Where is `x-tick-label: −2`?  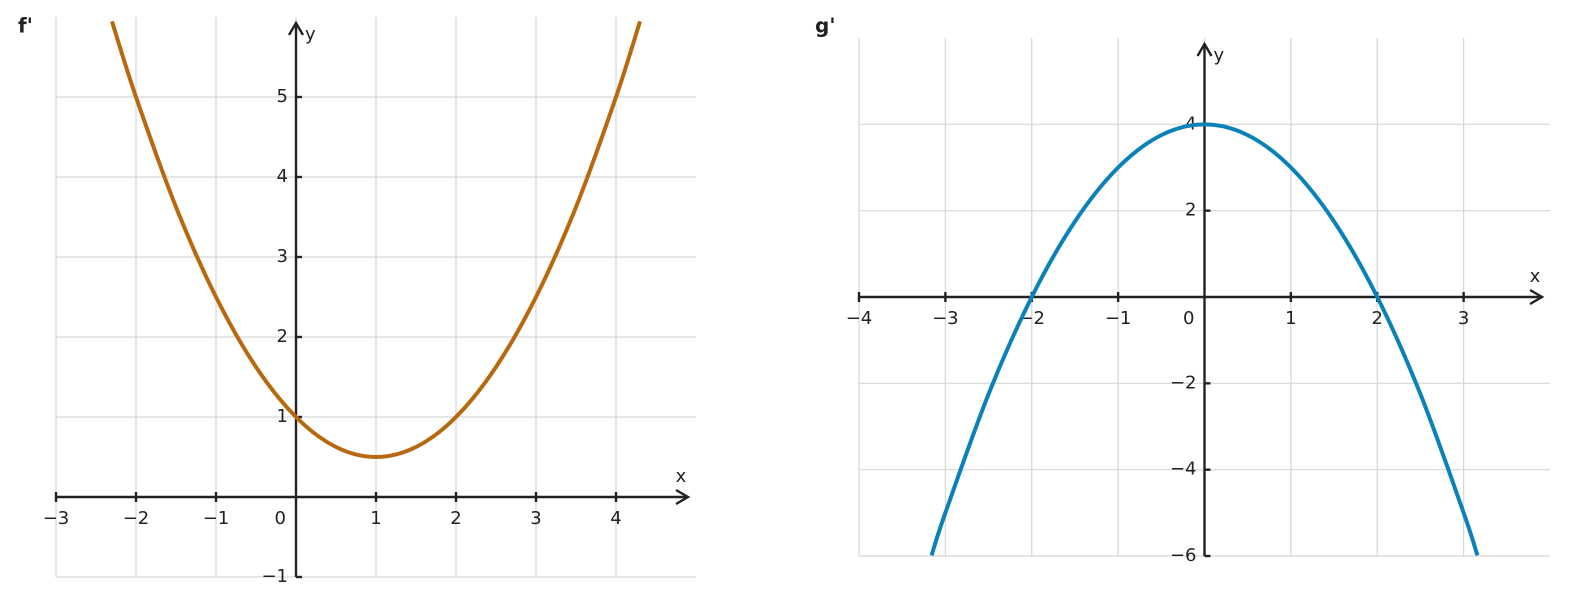
x-tick-label: −2 is located at coordinates (136, 518).